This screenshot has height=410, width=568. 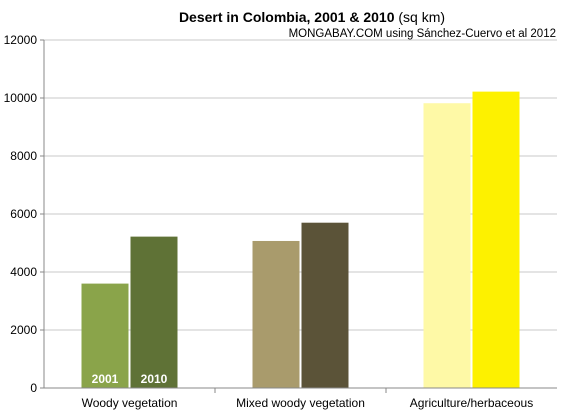 I want to click on x-category-label: Mixed woody vegetation, so click(x=300, y=403).